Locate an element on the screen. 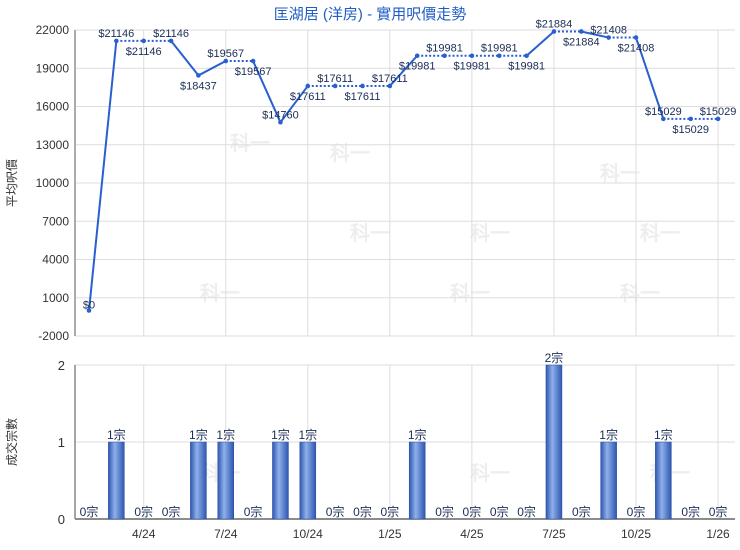 The width and height of the screenshot is (740, 550). count-y-axis-label: 成交宗數 is located at coordinates (11, 442).